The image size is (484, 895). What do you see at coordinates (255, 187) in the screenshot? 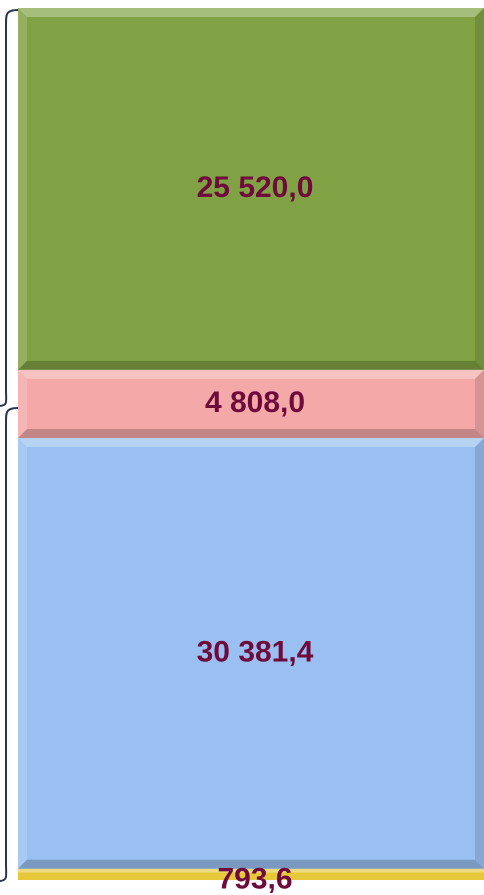
I see `data-label: 25 520,0` at bounding box center [255, 187].